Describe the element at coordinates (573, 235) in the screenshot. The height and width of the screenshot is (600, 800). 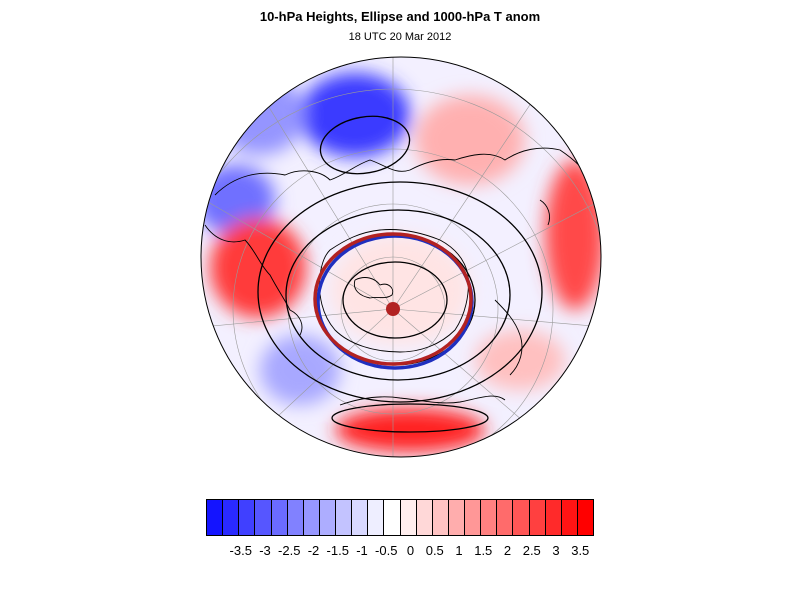
I see `anomaly-warm-east` at that location.